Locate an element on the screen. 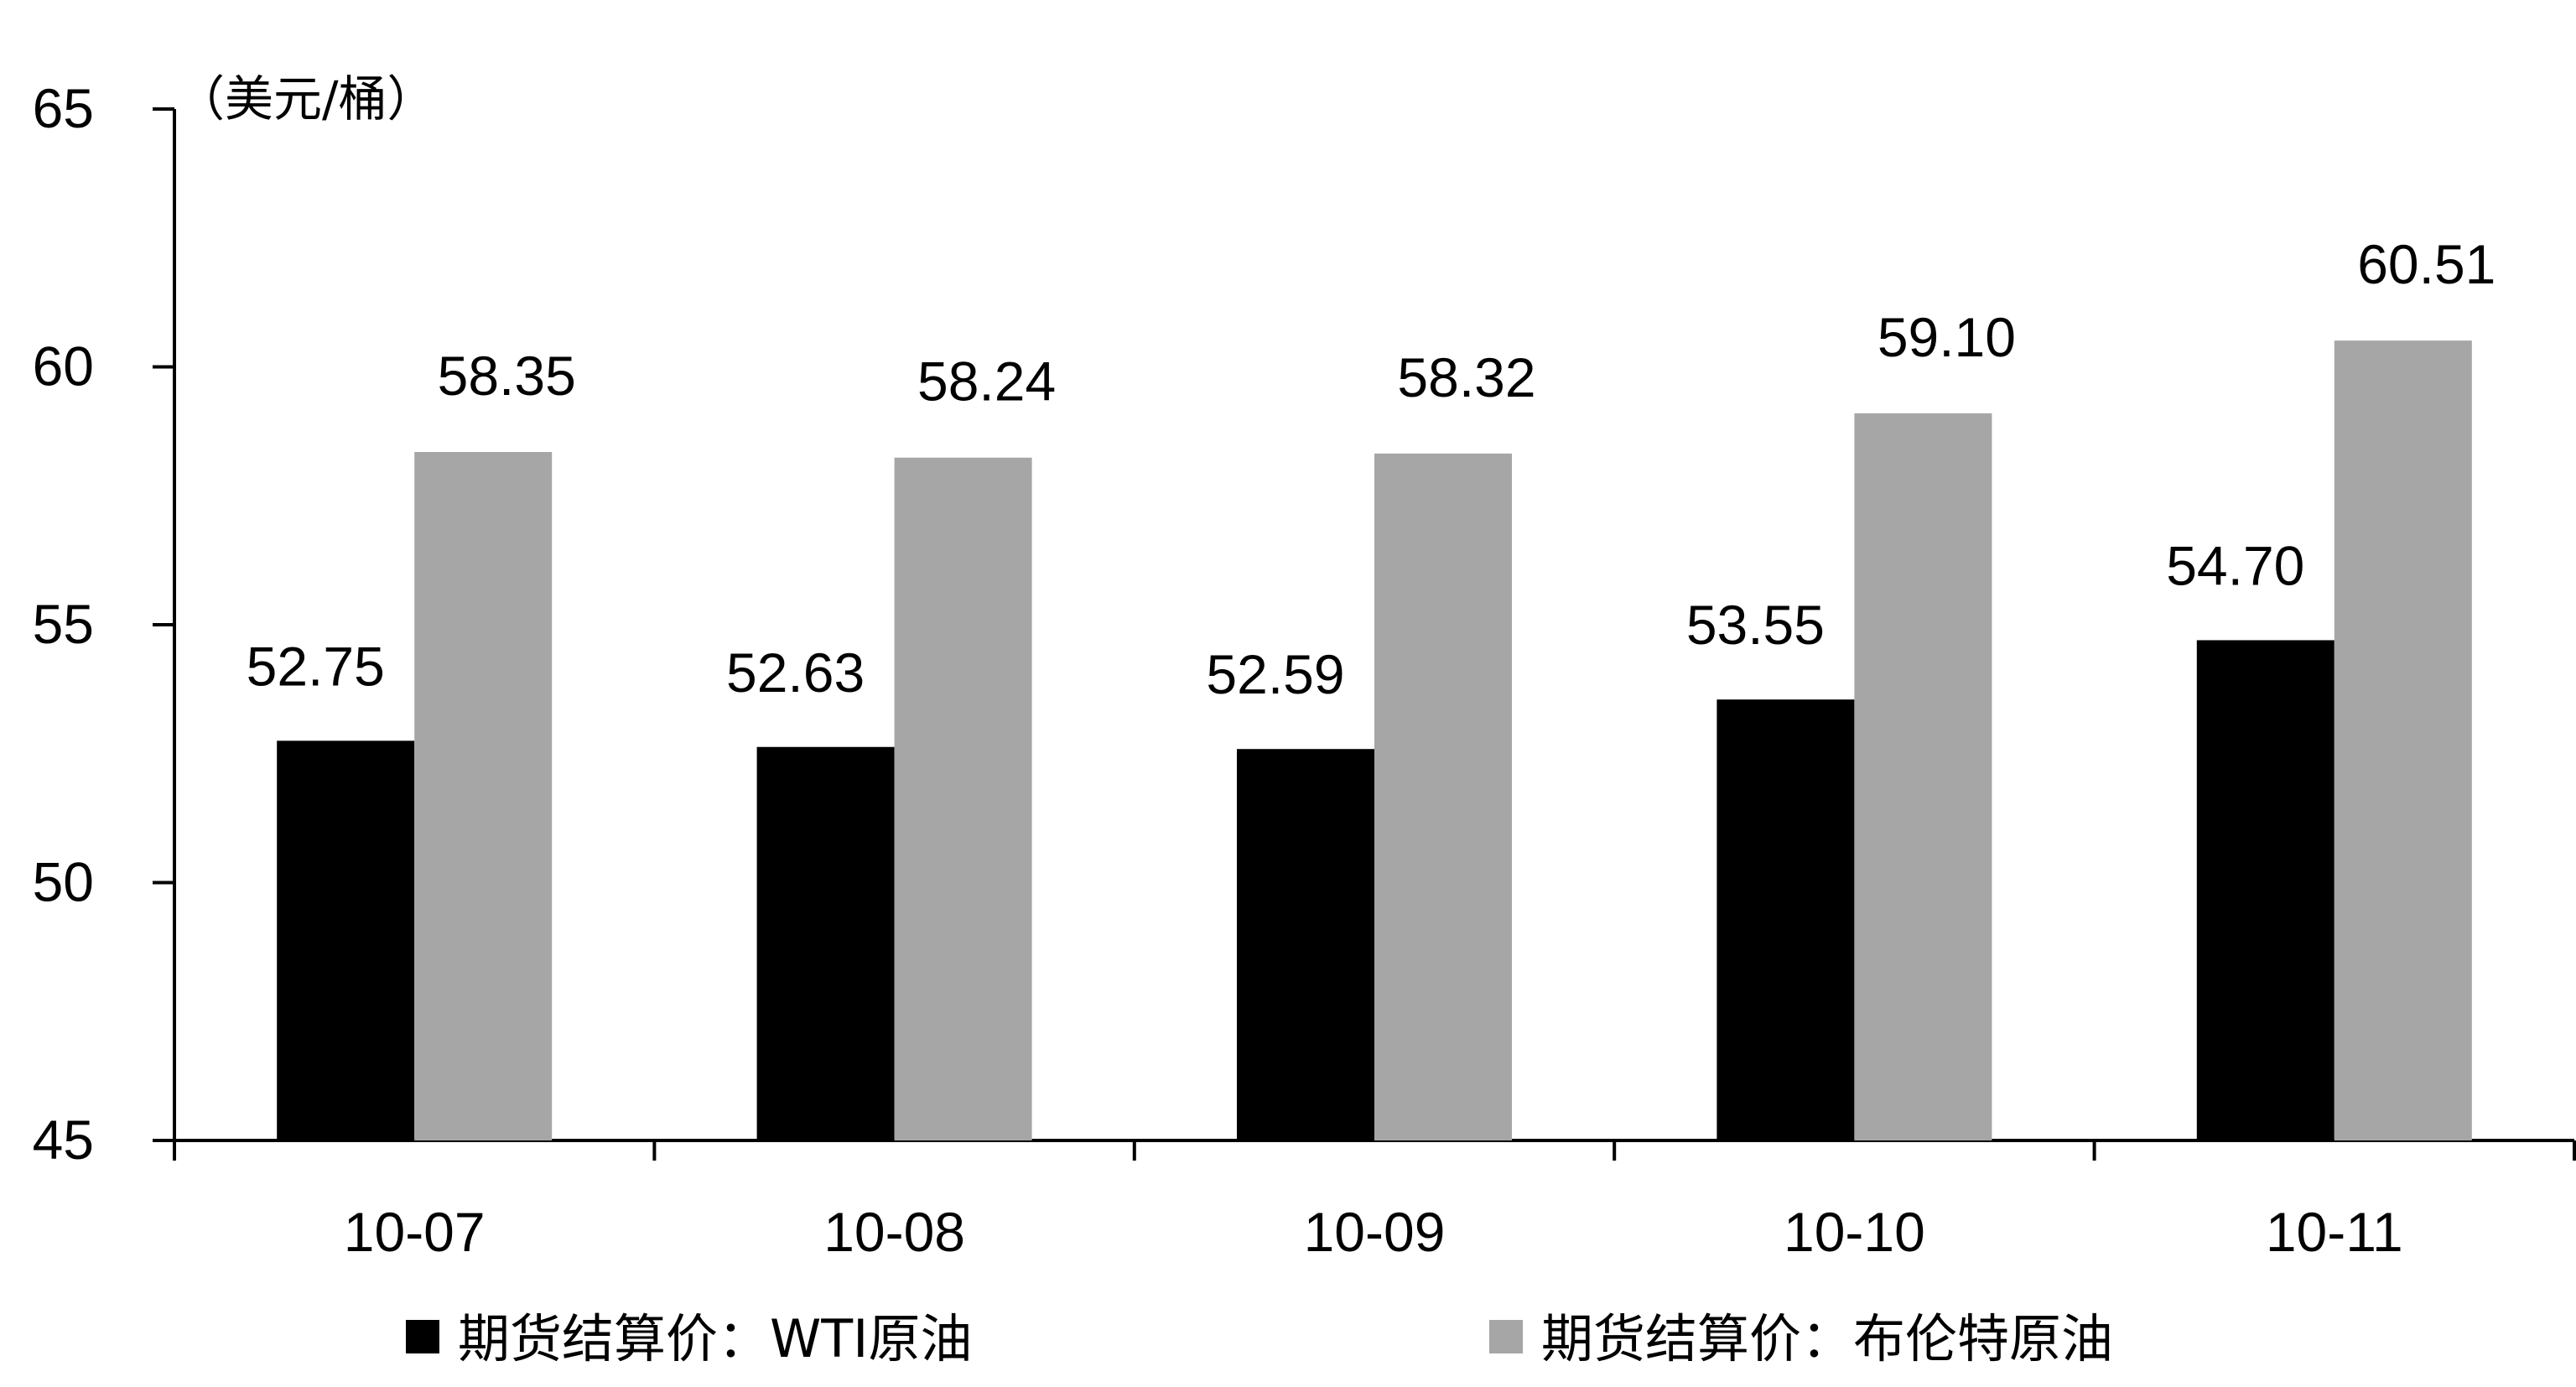 This screenshot has height=1387, width=2576. data-label: 59.10 is located at coordinates (1946, 337).